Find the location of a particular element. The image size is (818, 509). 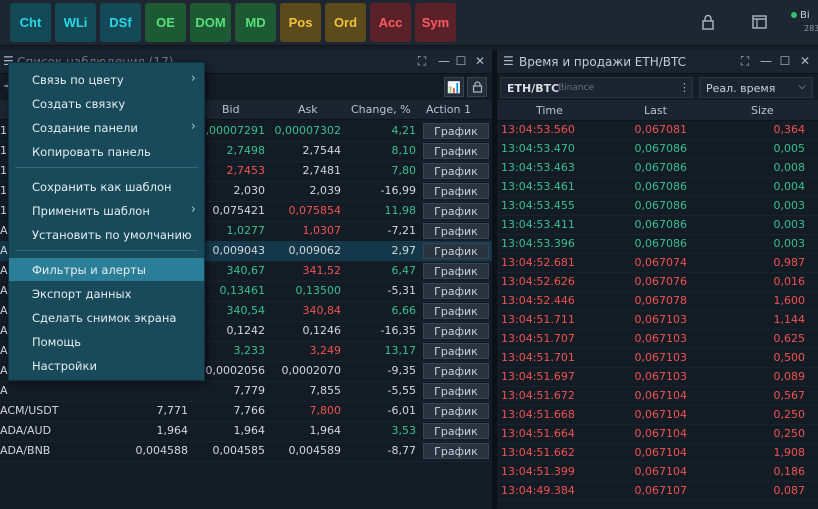

change-cell: 6,66 is located at coordinates (404, 310).